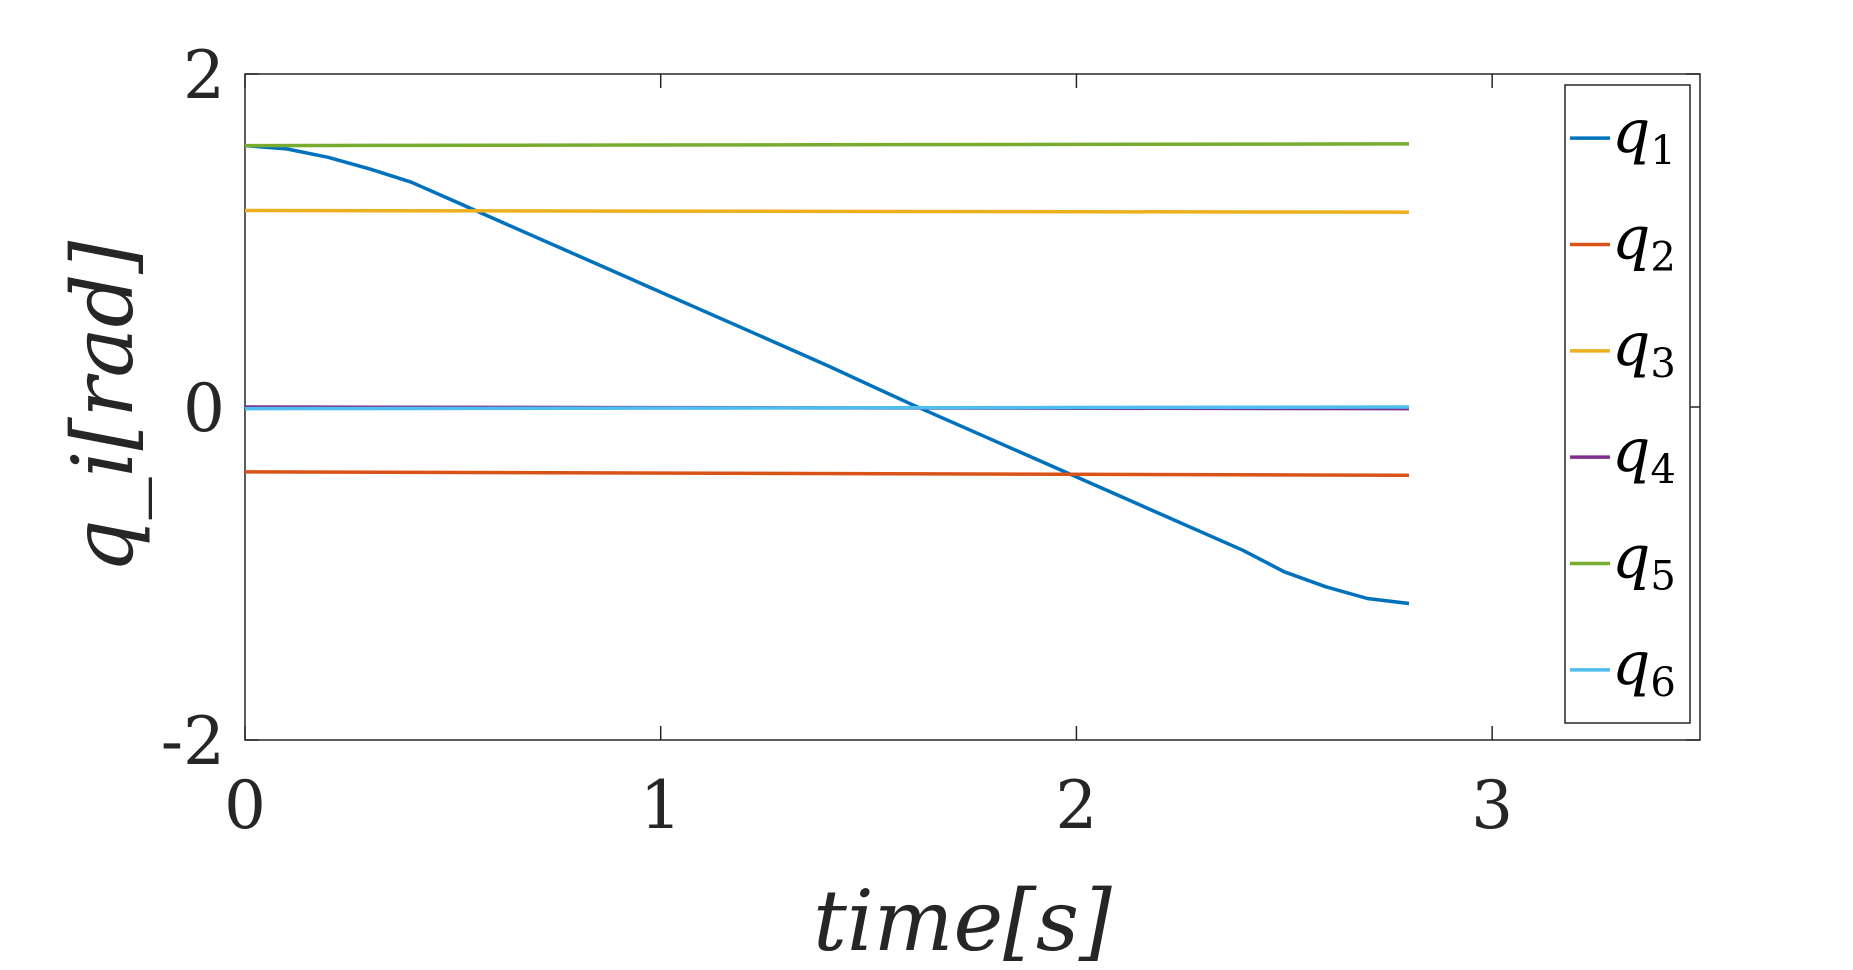 The height and width of the screenshot is (970, 1853). What do you see at coordinates (661, 805) in the screenshot?
I see `x-tick-label: 1` at bounding box center [661, 805].